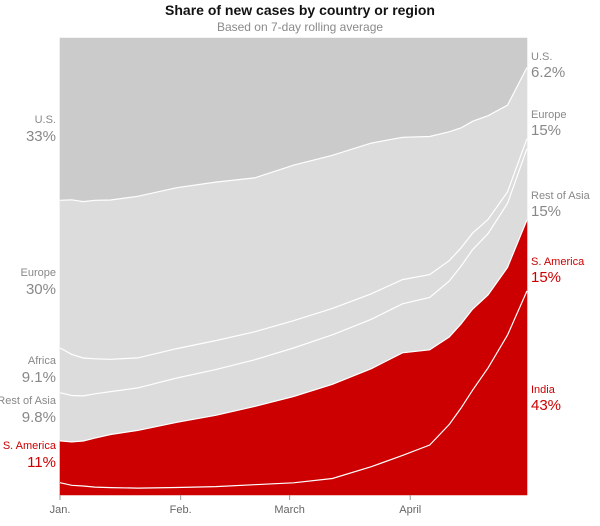 The height and width of the screenshot is (526, 600). Describe the element at coordinates (546, 211) in the screenshot. I see `end-value-rest-of-asia: 15%` at that location.